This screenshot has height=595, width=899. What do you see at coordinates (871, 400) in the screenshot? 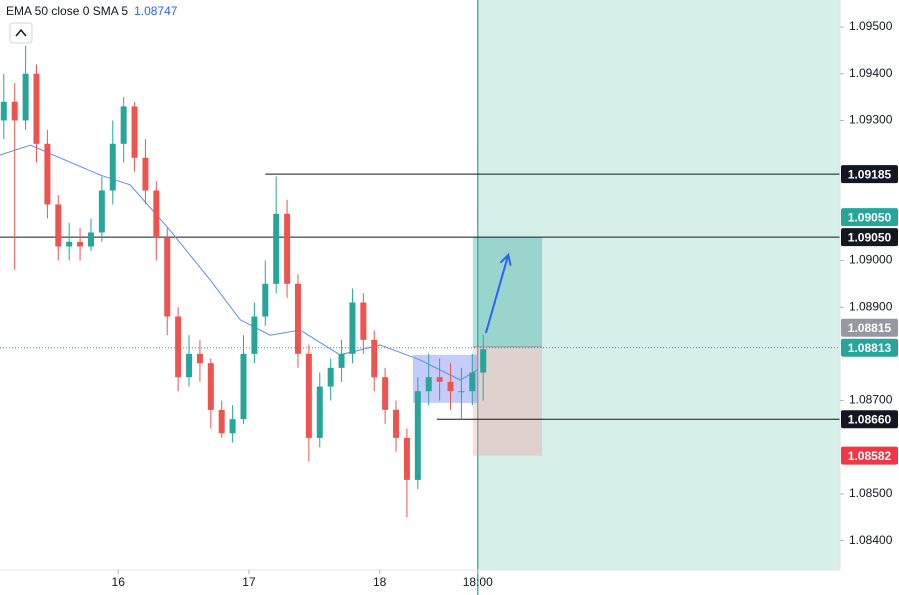
I see `y-tick-label: 1.08700` at bounding box center [871, 400].